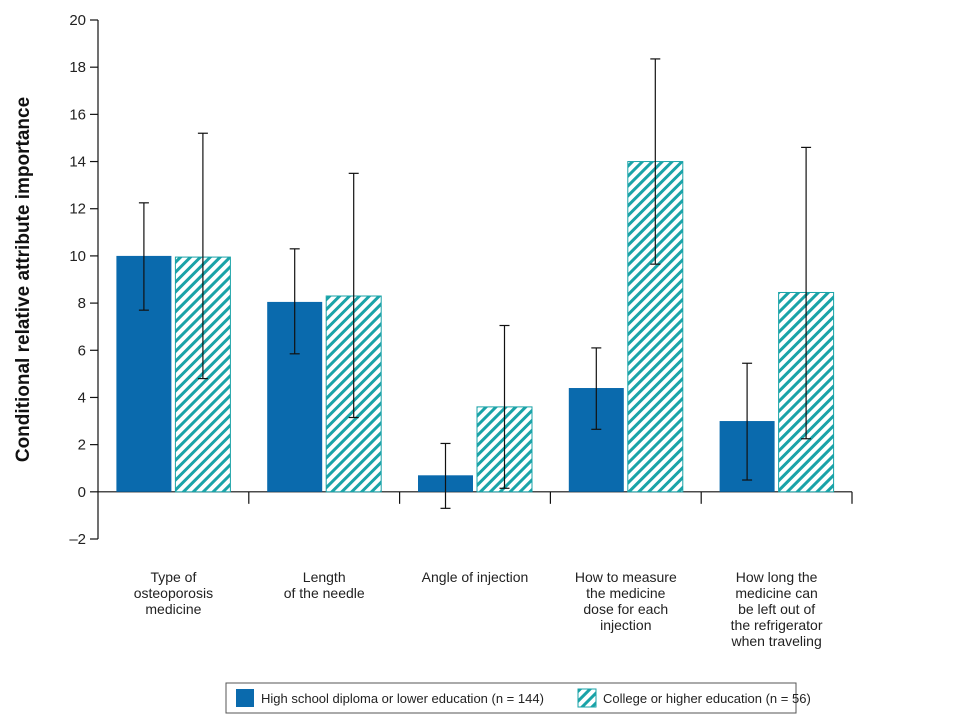 The height and width of the screenshot is (724, 961). I want to click on y-tick-label: 18, so click(77, 67).